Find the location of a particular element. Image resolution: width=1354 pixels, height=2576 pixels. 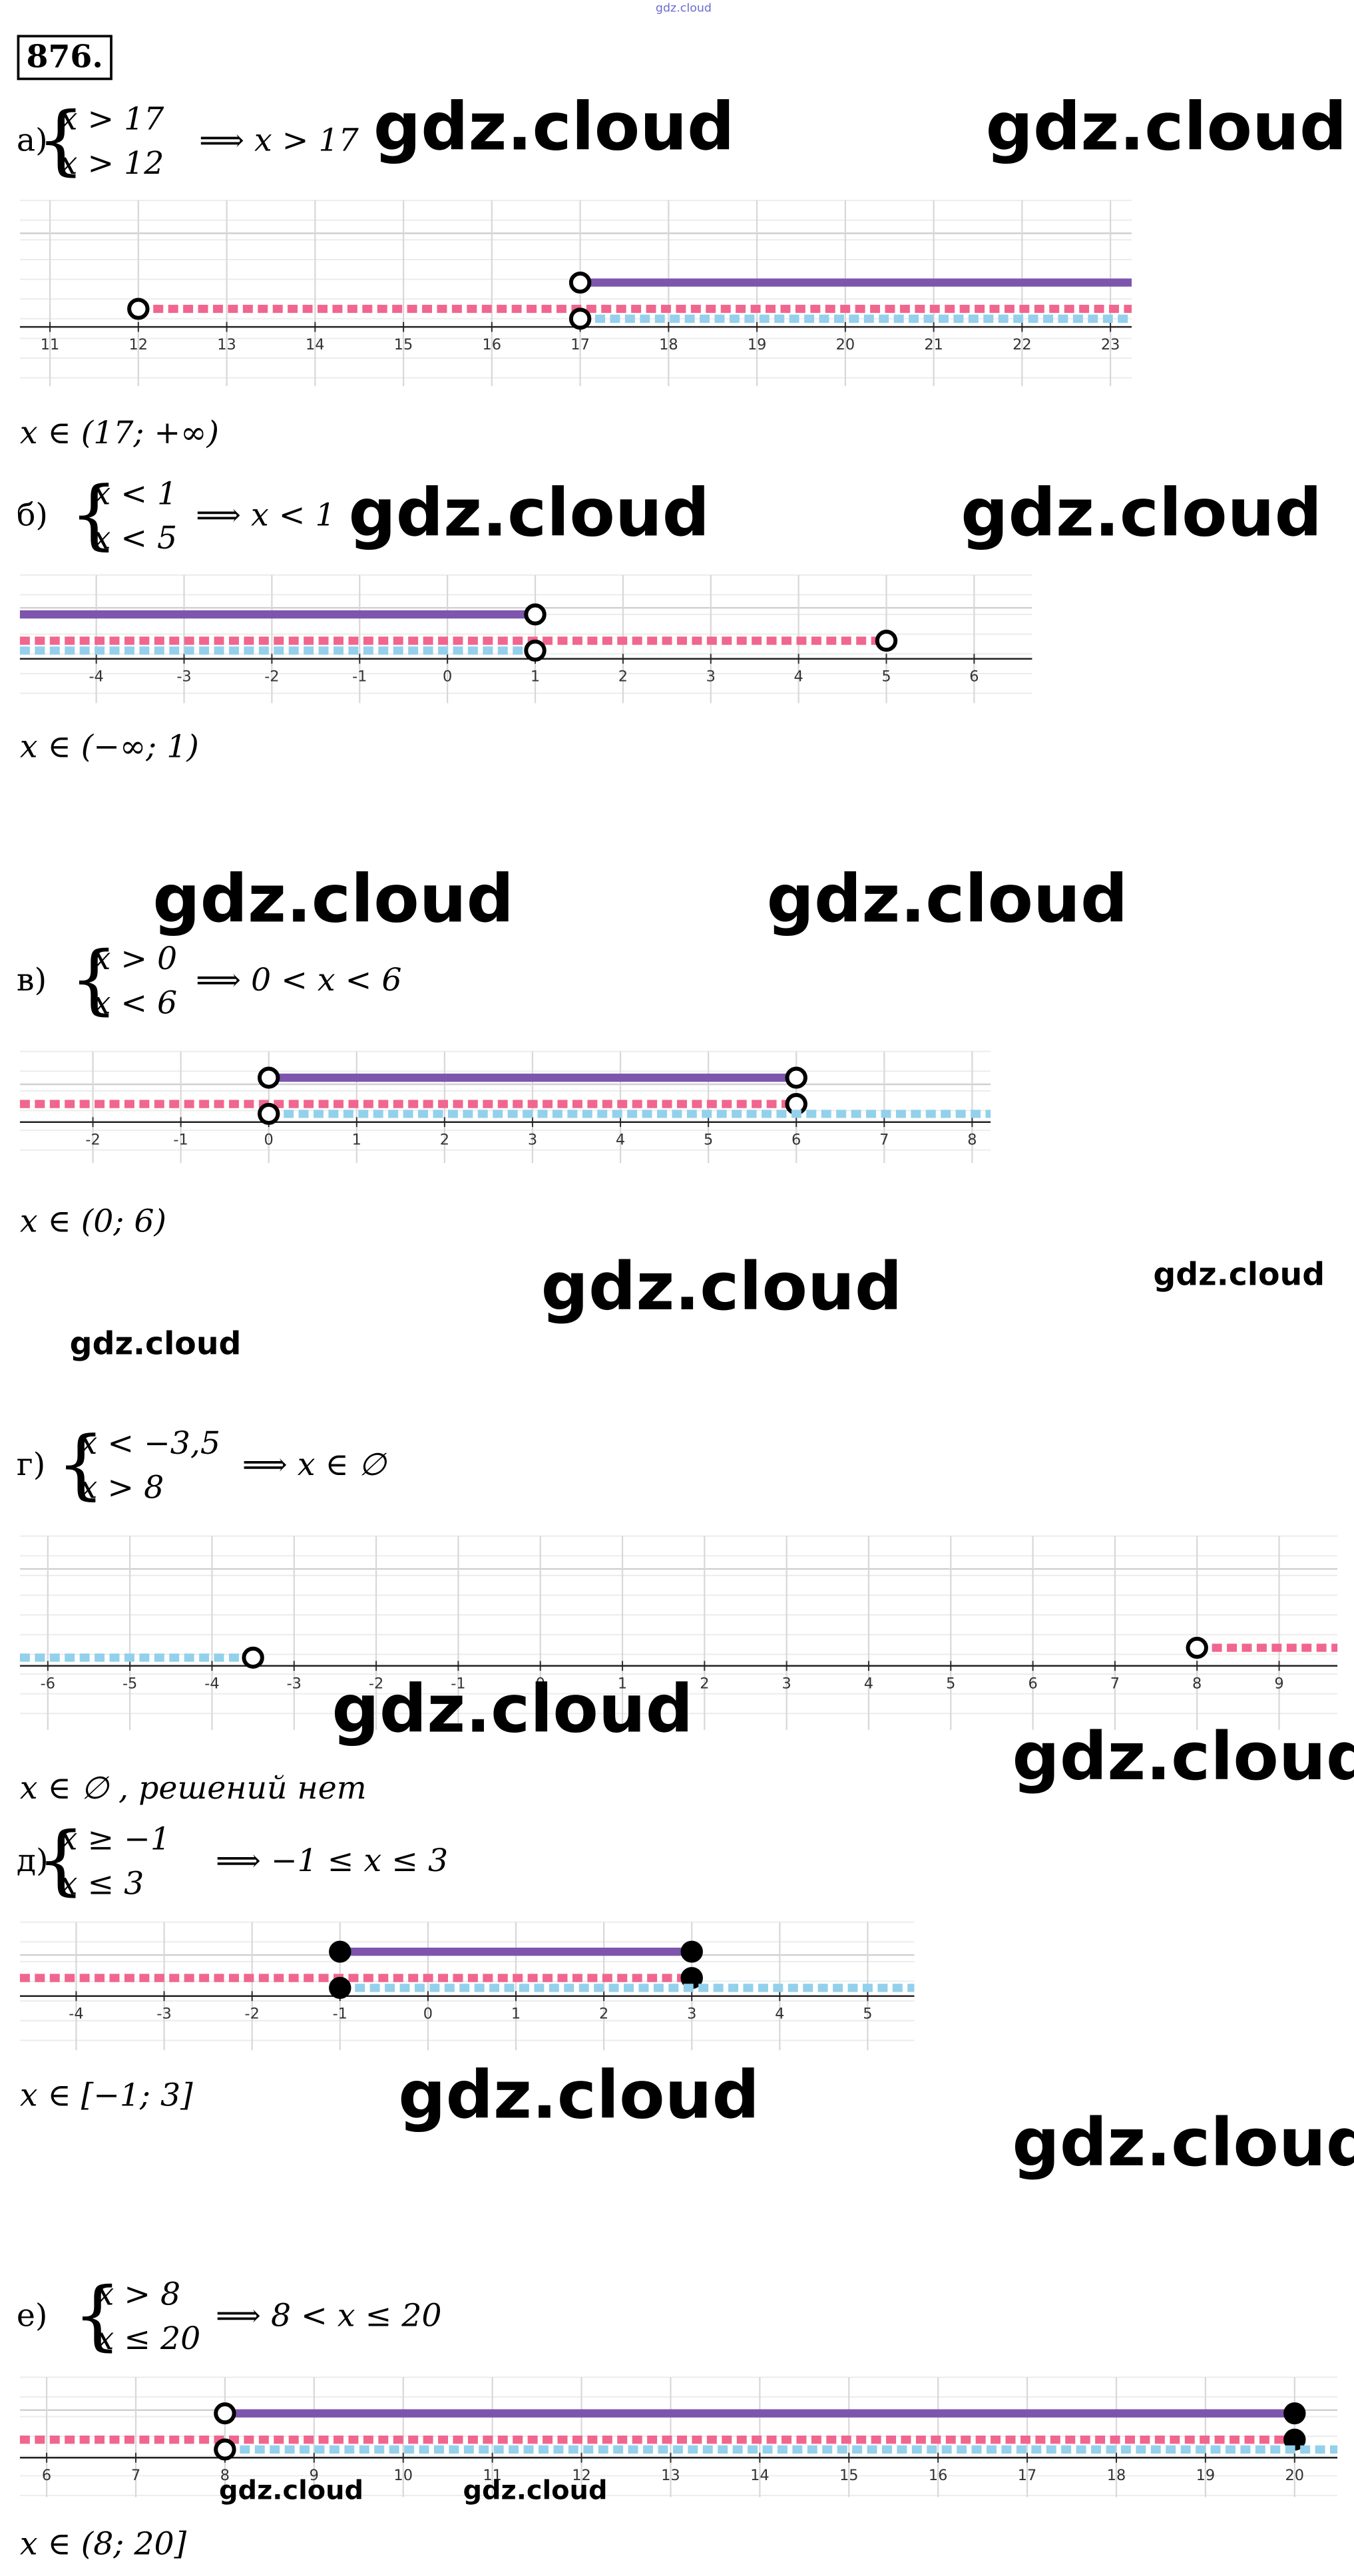

tick-label: 16 is located at coordinates (492, 344).